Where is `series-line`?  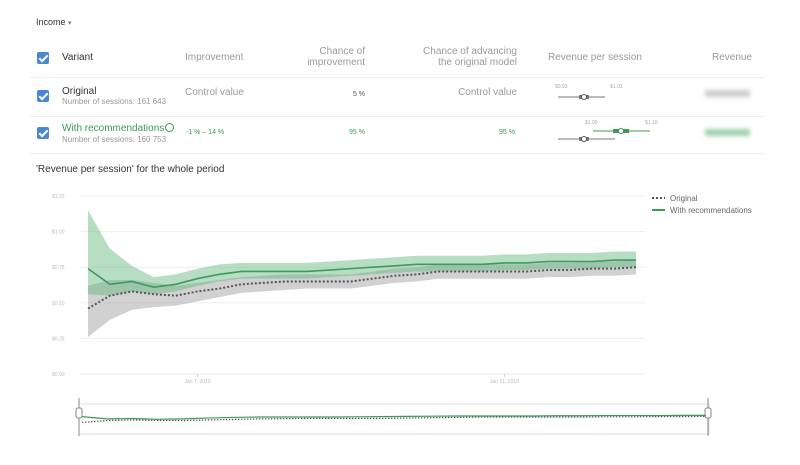
series-line is located at coordinates (361, 273).